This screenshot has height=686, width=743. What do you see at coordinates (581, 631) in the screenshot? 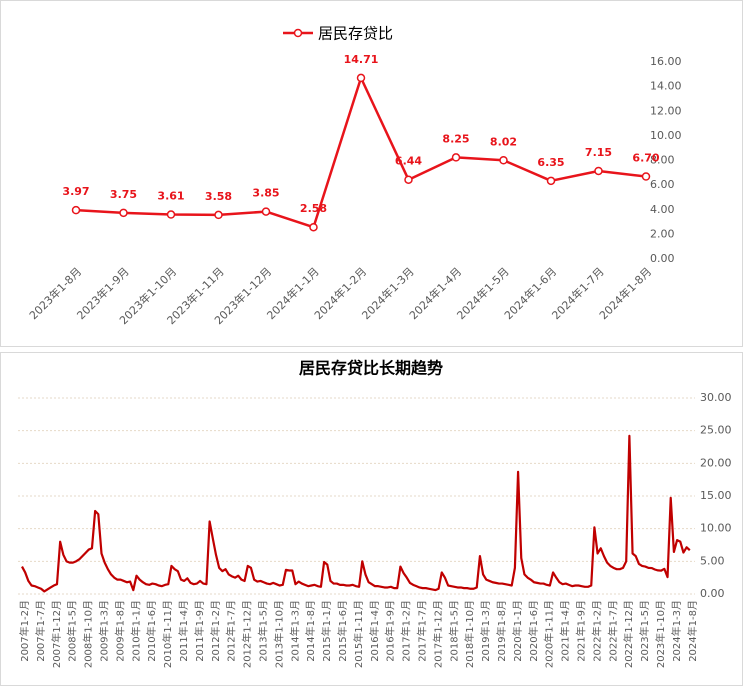
I see `x-tick-label: 2021年1-9月` at bounding box center [581, 631].